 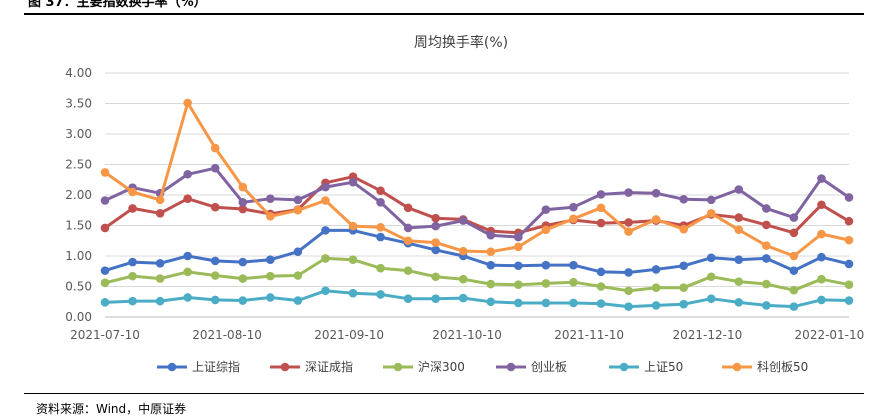 I want to click on bottom-rule, so click(x=444, y=393).